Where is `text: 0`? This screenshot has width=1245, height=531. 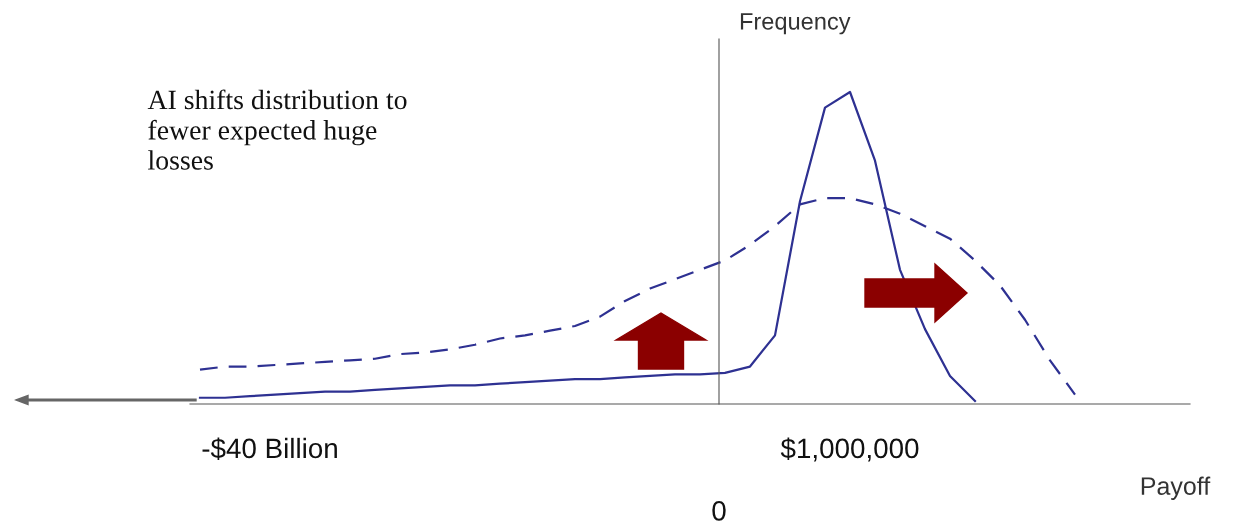
text: 0 is located at coordinates (719, 510).